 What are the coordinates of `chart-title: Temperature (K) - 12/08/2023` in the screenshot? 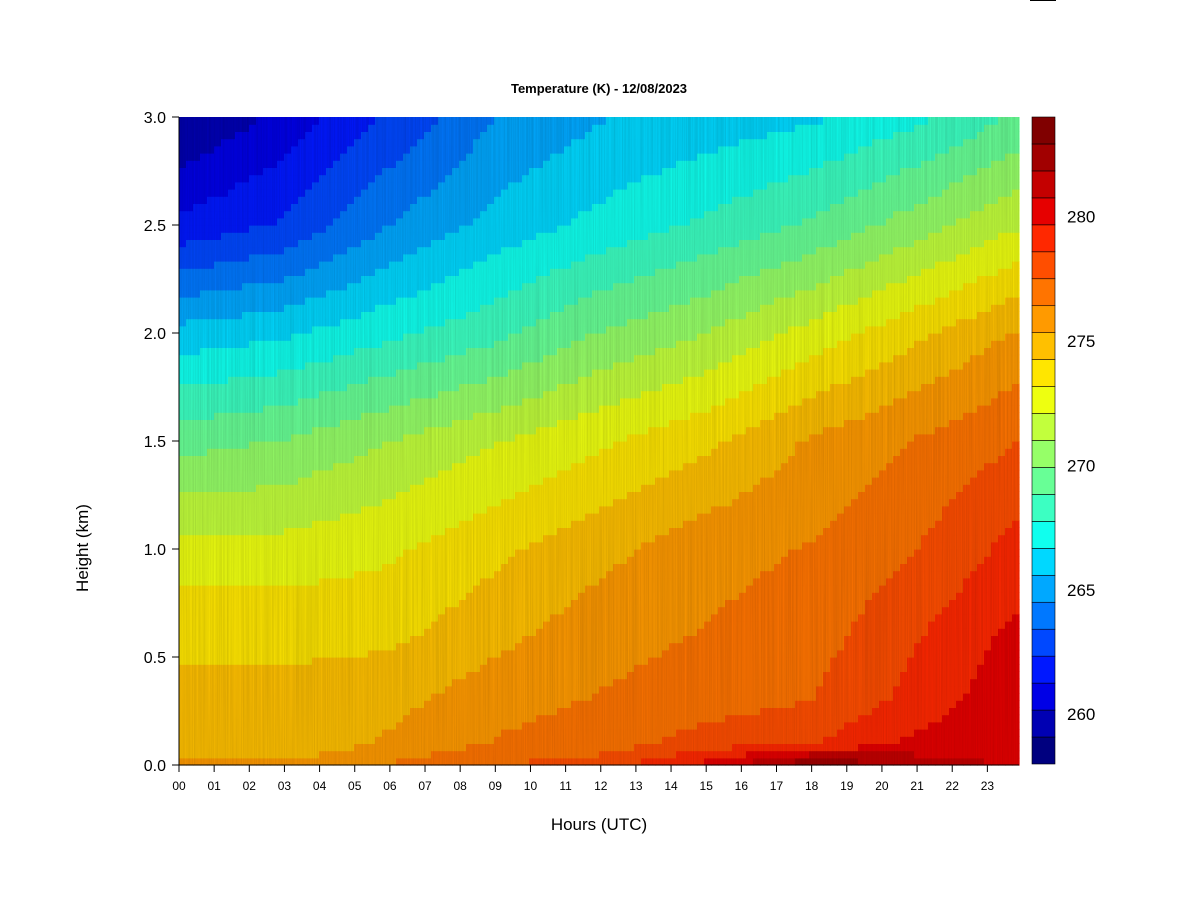 It's located at (599, 88).